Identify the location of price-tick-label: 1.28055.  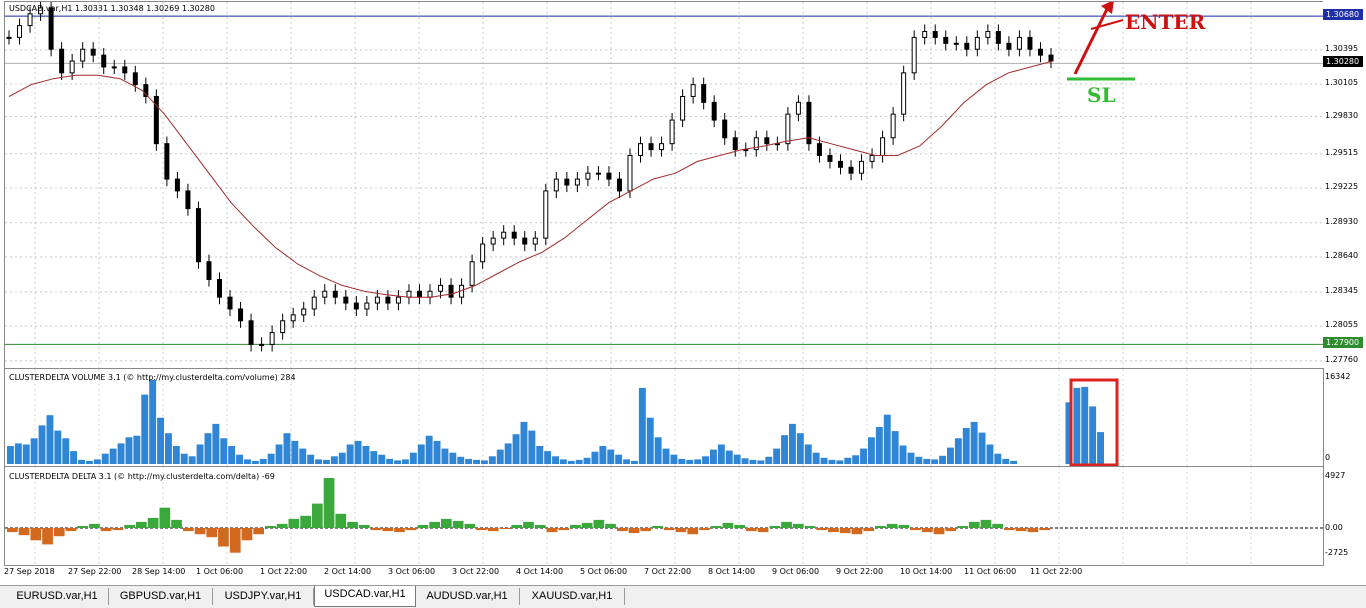
(1342, 325).